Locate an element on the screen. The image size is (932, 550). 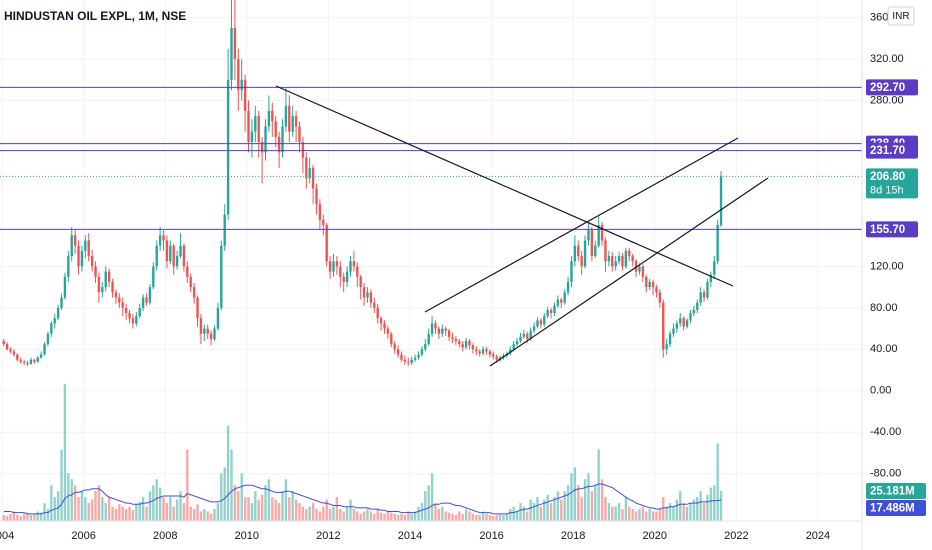
currency-badge is located at coordinates (901, 16).